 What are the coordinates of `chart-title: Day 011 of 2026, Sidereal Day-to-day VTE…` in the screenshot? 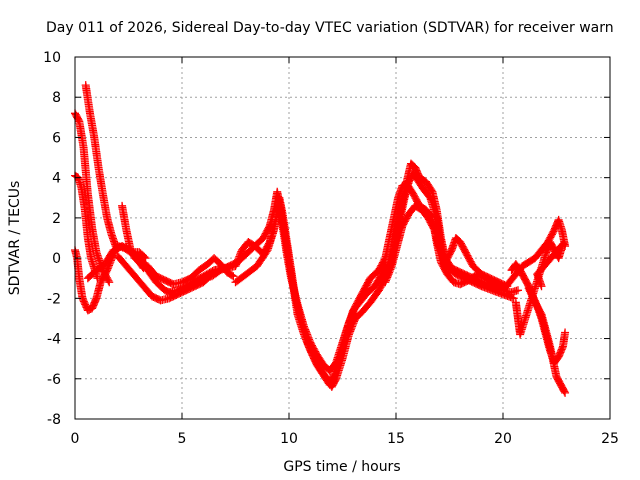 It's located at (330, 28).